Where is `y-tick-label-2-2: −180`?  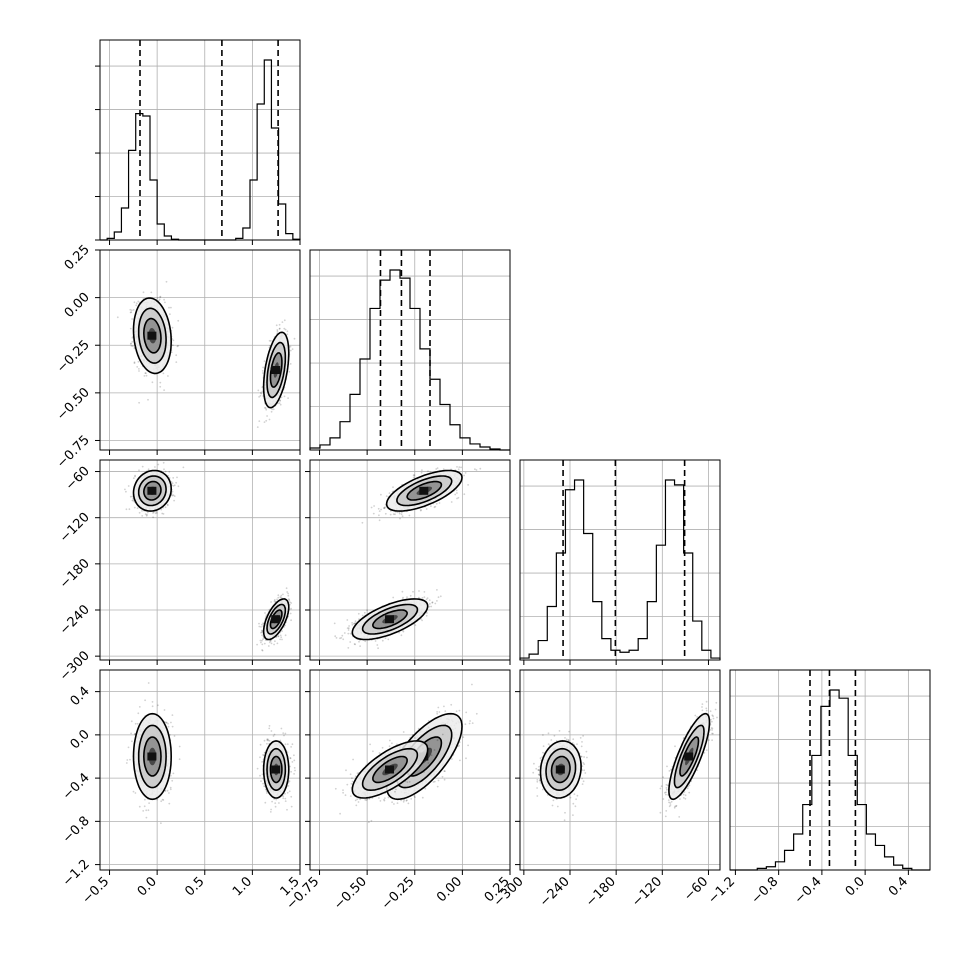 y-tick-label-2-2: −180 is located at coordinates (75, 574).